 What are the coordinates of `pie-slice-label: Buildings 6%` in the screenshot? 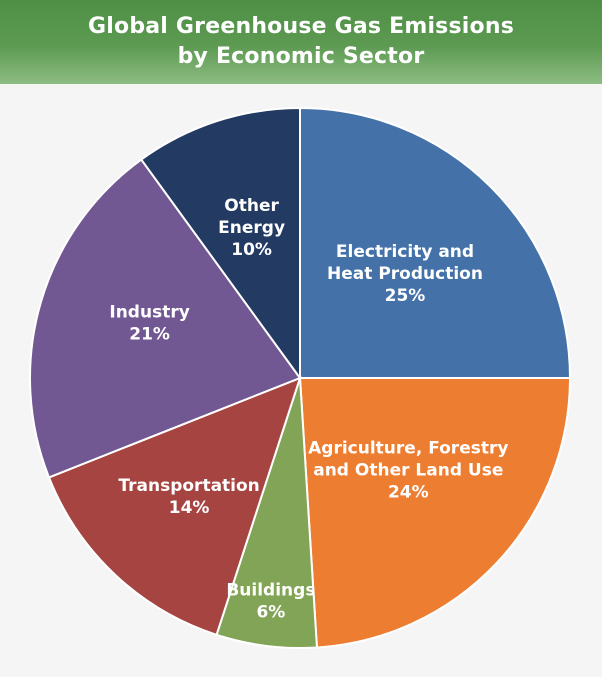 It's located at (270, 601).